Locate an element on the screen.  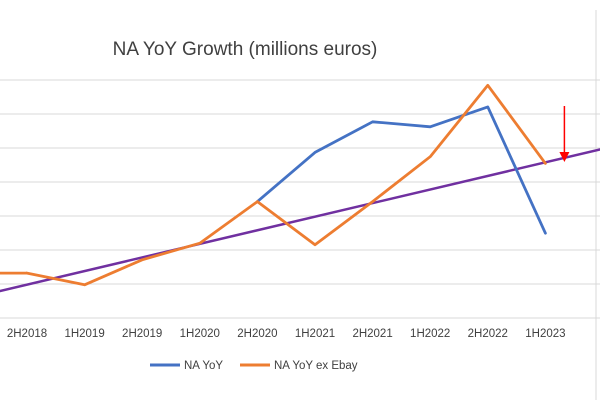
chart-title: NA YoY Growth (millions euros) is located at coordinates (245, 49).